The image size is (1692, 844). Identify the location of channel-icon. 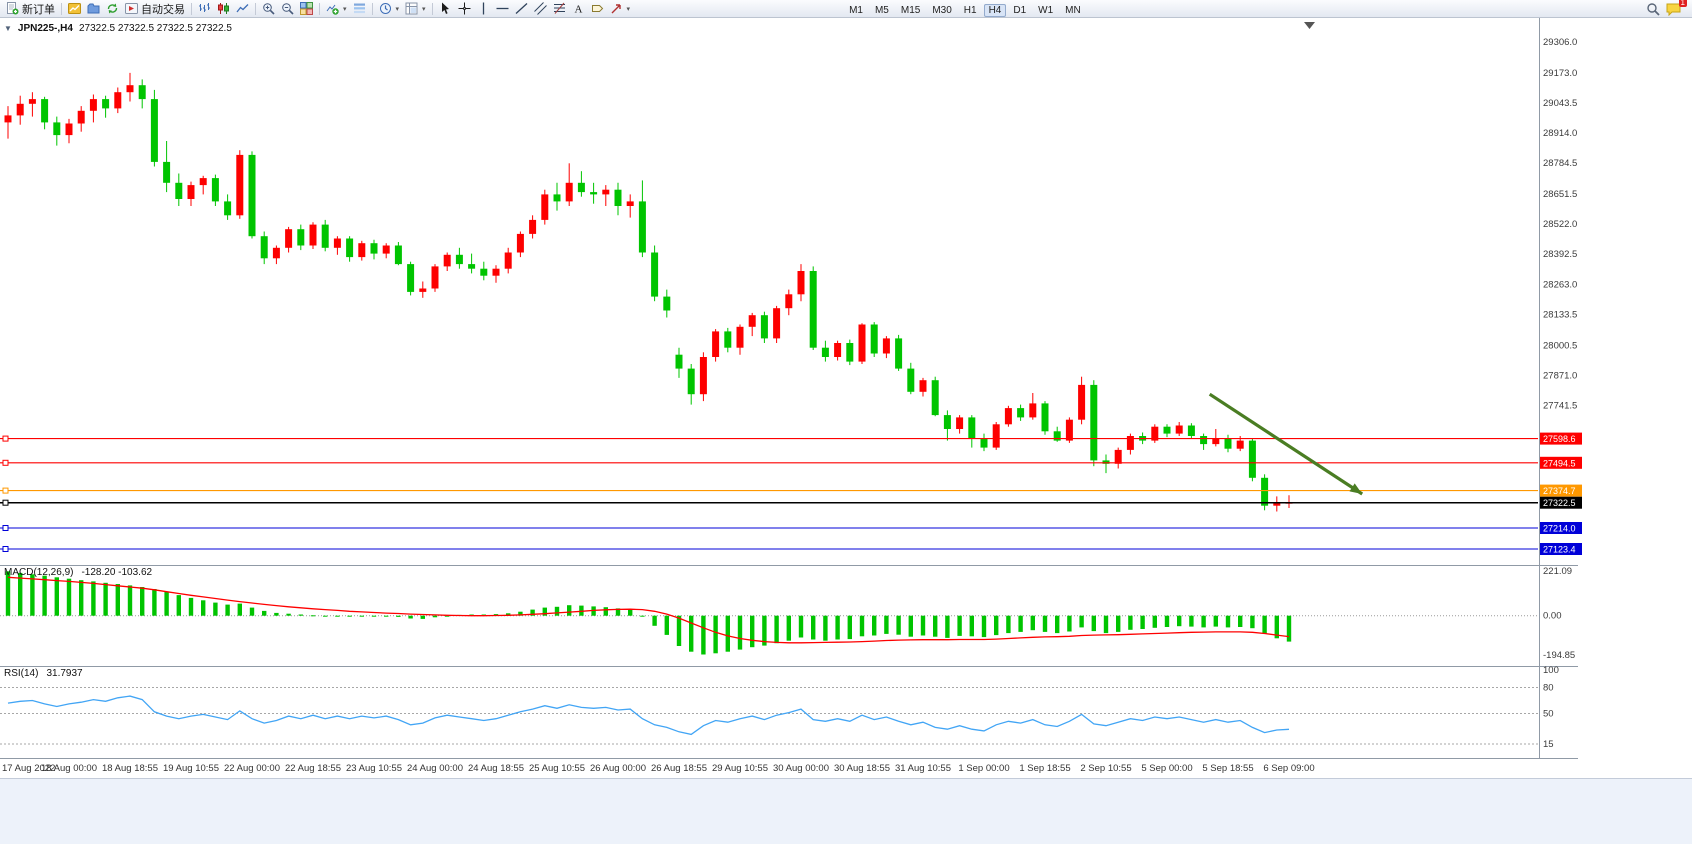
(540, 8).